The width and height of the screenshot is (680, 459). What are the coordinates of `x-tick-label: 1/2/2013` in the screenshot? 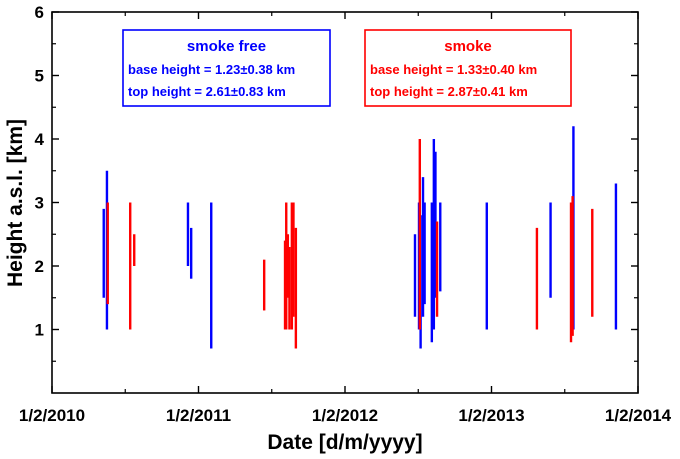 It's located at (491, 415).